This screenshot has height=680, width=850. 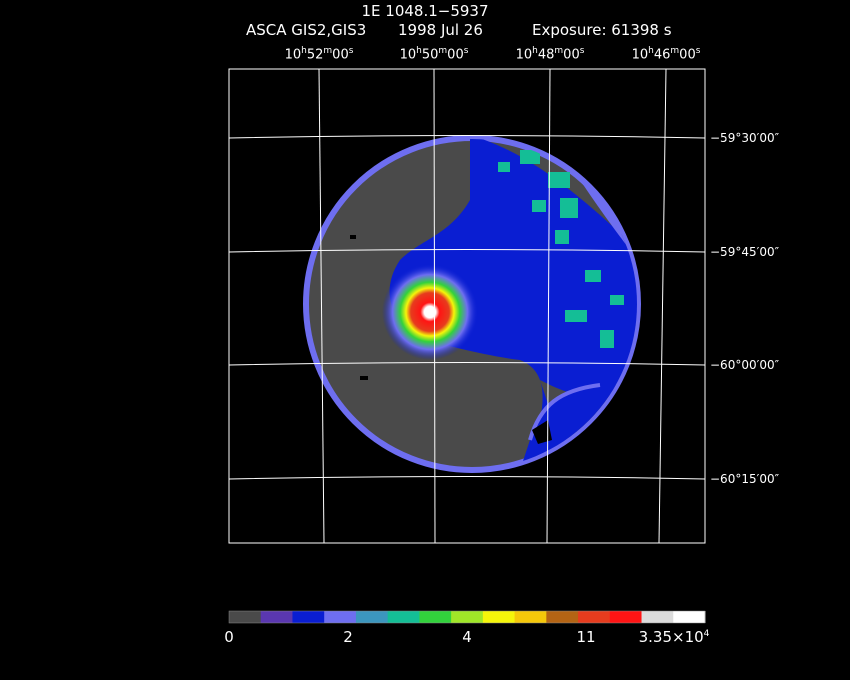 What do you see at coordinates (745, 252) in the screenshot?
I see `dec-tick-label: −59°45′00″` at bounding box center [745, 252].